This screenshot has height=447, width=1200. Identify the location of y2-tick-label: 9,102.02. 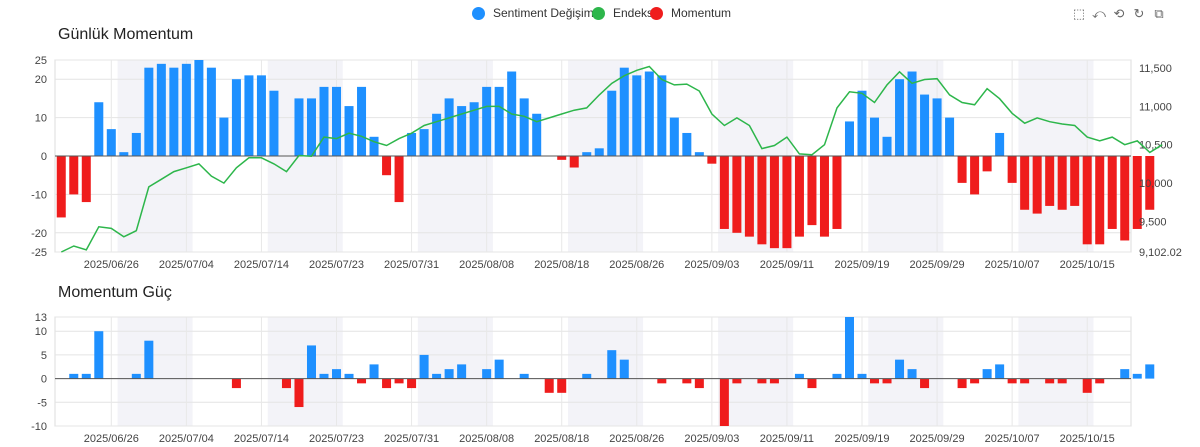
(1160, 253).